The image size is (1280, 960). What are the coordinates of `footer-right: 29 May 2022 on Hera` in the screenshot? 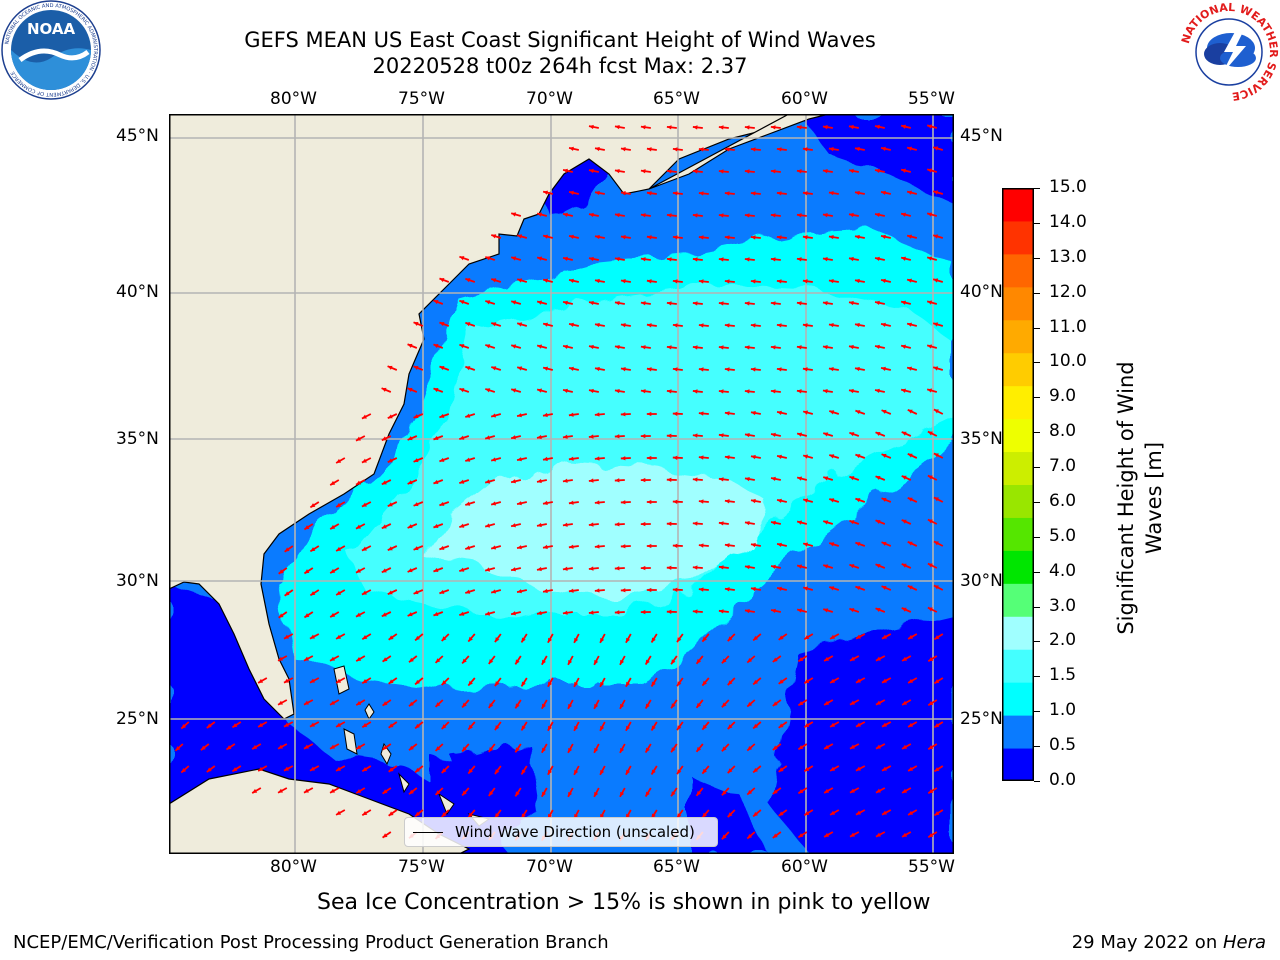 It's located at (1169, 942).